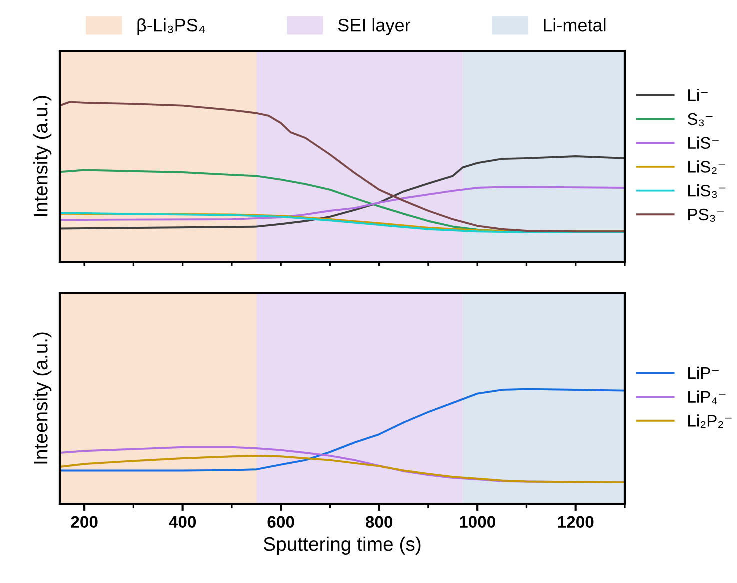  Describe the element at coordinates (342, 546) in the screenshot. I see `x-axis-title: Sputtering time (s)` at that location.